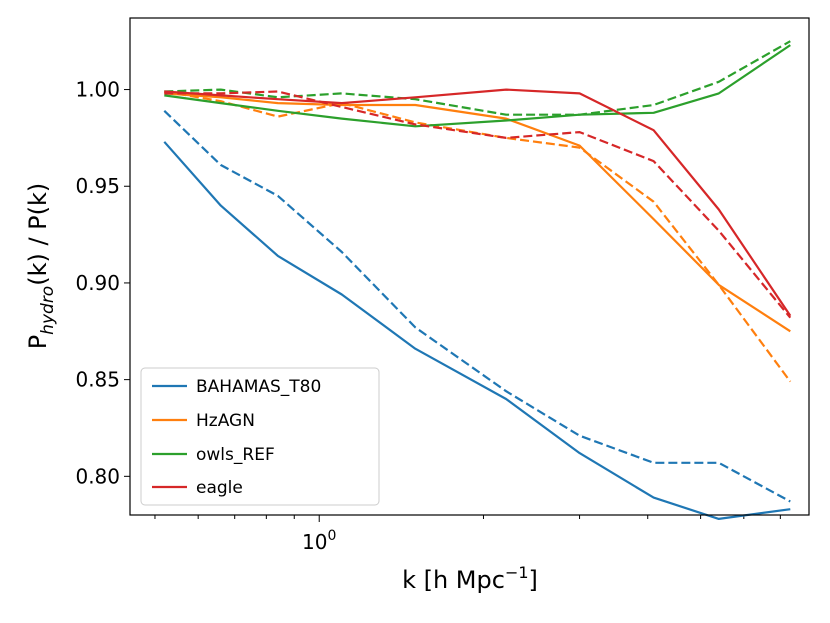 This screenshot has height=623, width=830. I want to click on x-axis-label-text: k [h Mpc, so click(453, 580).